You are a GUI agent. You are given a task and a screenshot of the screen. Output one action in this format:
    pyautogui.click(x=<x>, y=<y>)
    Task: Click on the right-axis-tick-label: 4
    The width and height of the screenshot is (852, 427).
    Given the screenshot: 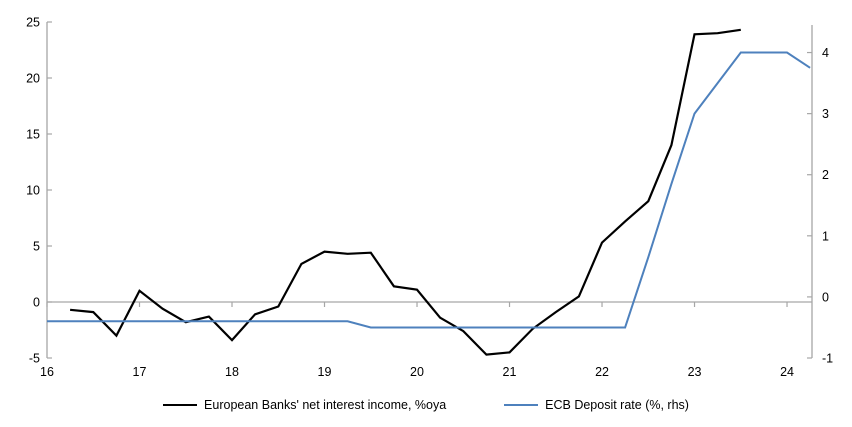 What is the action you would take?
    pyautogui.click(x=825, y=53)
    